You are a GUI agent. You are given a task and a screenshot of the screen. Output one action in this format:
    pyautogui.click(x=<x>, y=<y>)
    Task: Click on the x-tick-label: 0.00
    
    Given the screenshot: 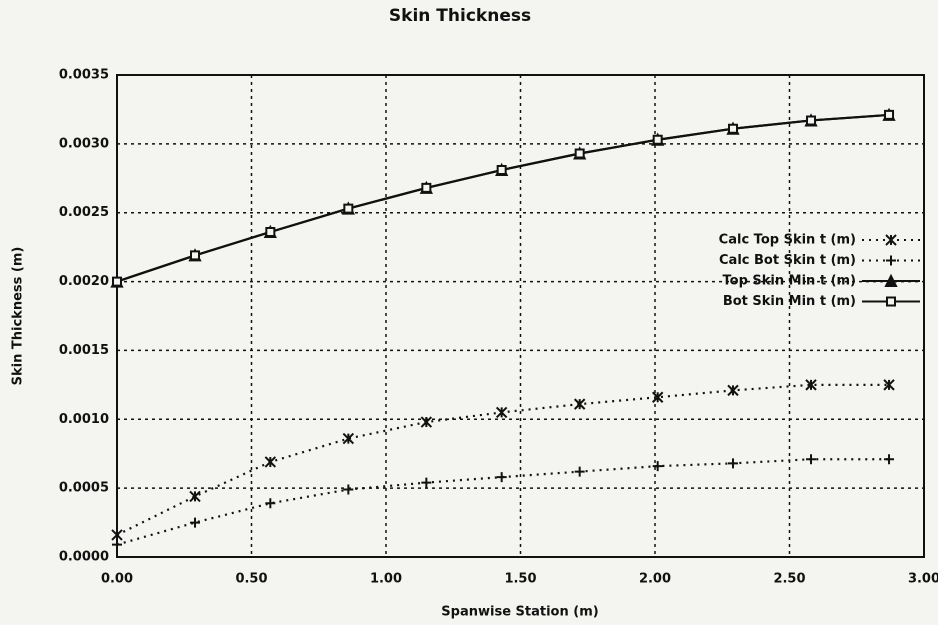 What is the action you would take?
    pyautogui.click(x=117, y=579)
    